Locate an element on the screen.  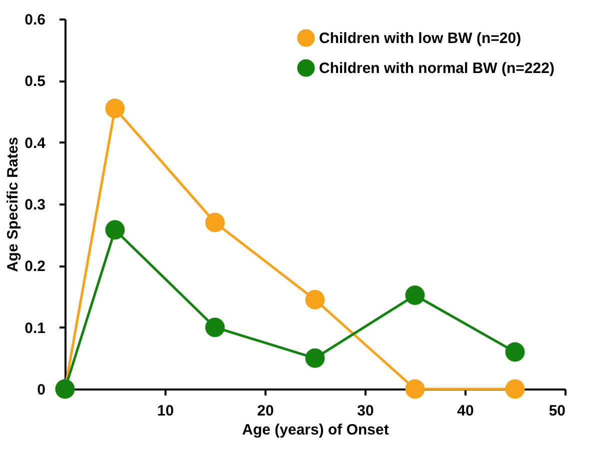
legend-label: Children with low BW (n=20) is located at coordinates (420, 38).